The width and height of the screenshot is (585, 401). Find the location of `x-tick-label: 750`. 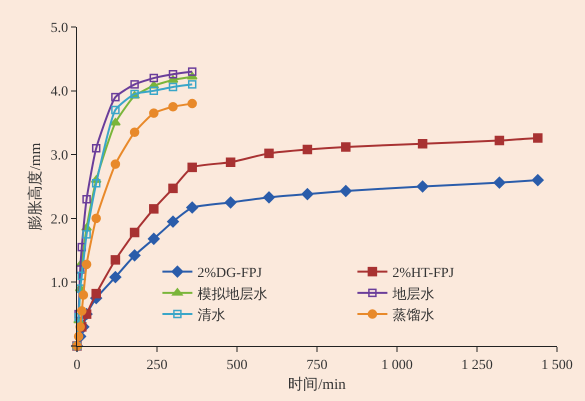

x-tick-label: 750 is located at coordinates (317, 365).